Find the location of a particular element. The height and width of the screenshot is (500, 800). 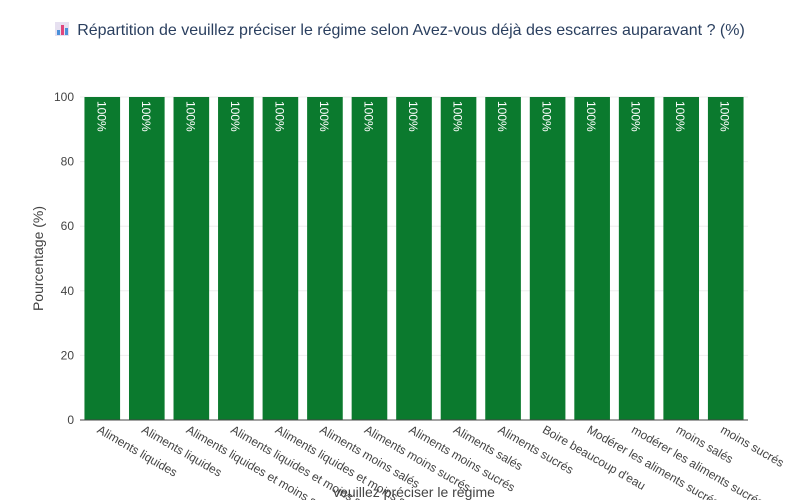

y-tick-label: 60 is located at coordinates (68, 226).